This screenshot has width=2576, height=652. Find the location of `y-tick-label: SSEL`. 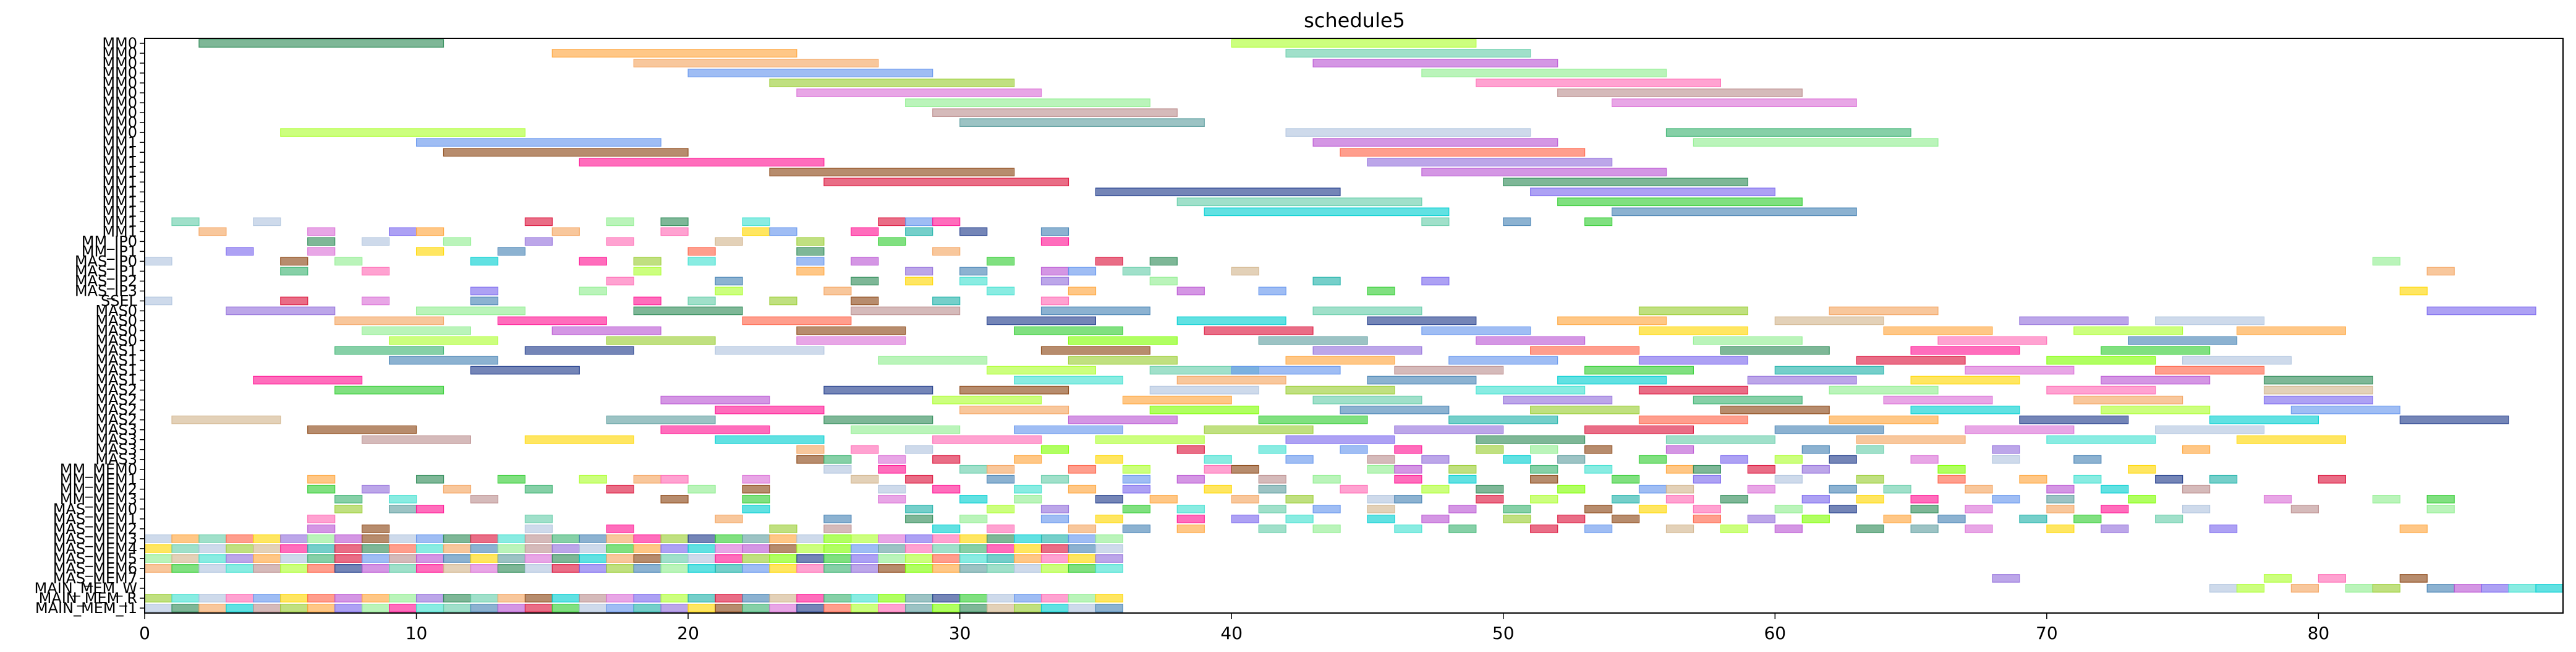

y-tick-label: SSEL is located at coordinates (119, 300).